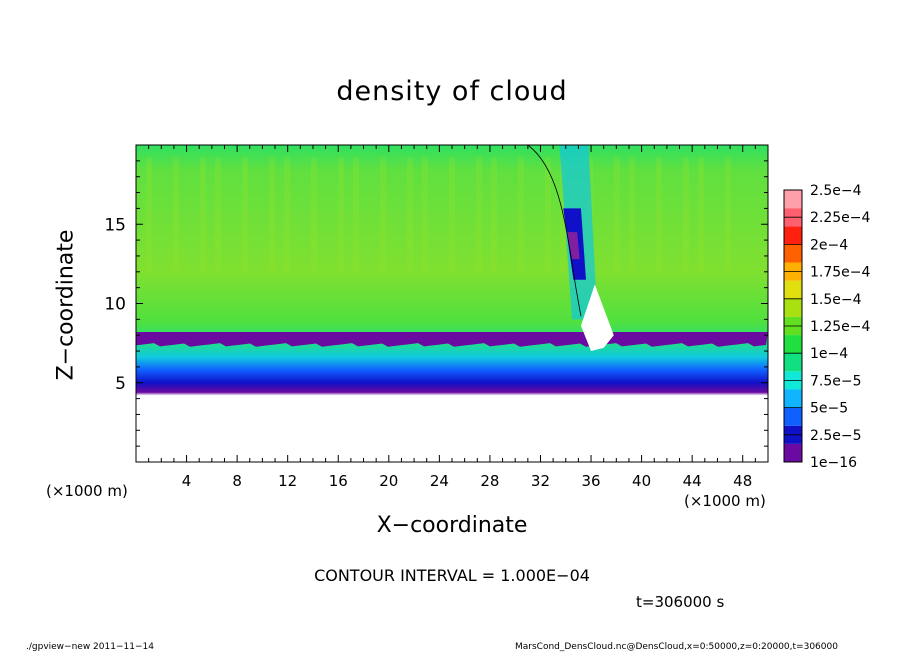  Describe the element at coordinates (388, 481) in the screenshot. I see `x-tick-label: 20` at that location.